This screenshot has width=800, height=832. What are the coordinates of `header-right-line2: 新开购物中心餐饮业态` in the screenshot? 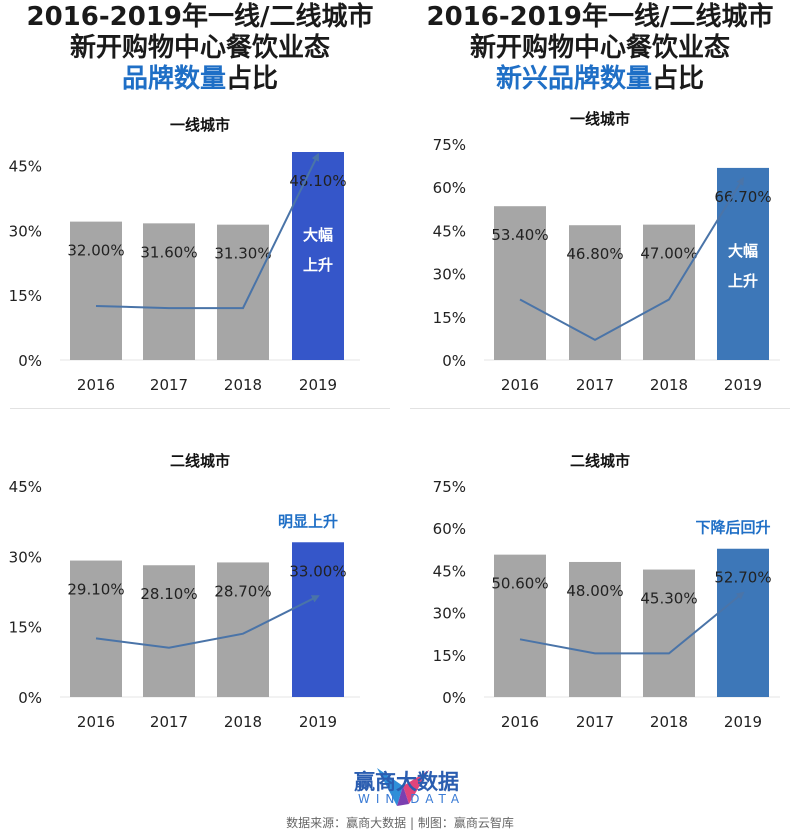 It's located at (599, 48).